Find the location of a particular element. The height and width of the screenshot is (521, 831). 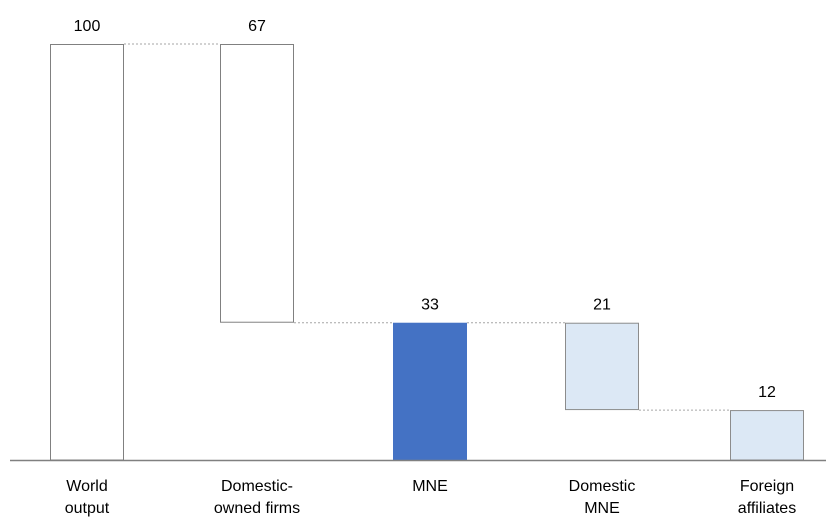

value-label-1: 100 is located at coordinates (87, 26).